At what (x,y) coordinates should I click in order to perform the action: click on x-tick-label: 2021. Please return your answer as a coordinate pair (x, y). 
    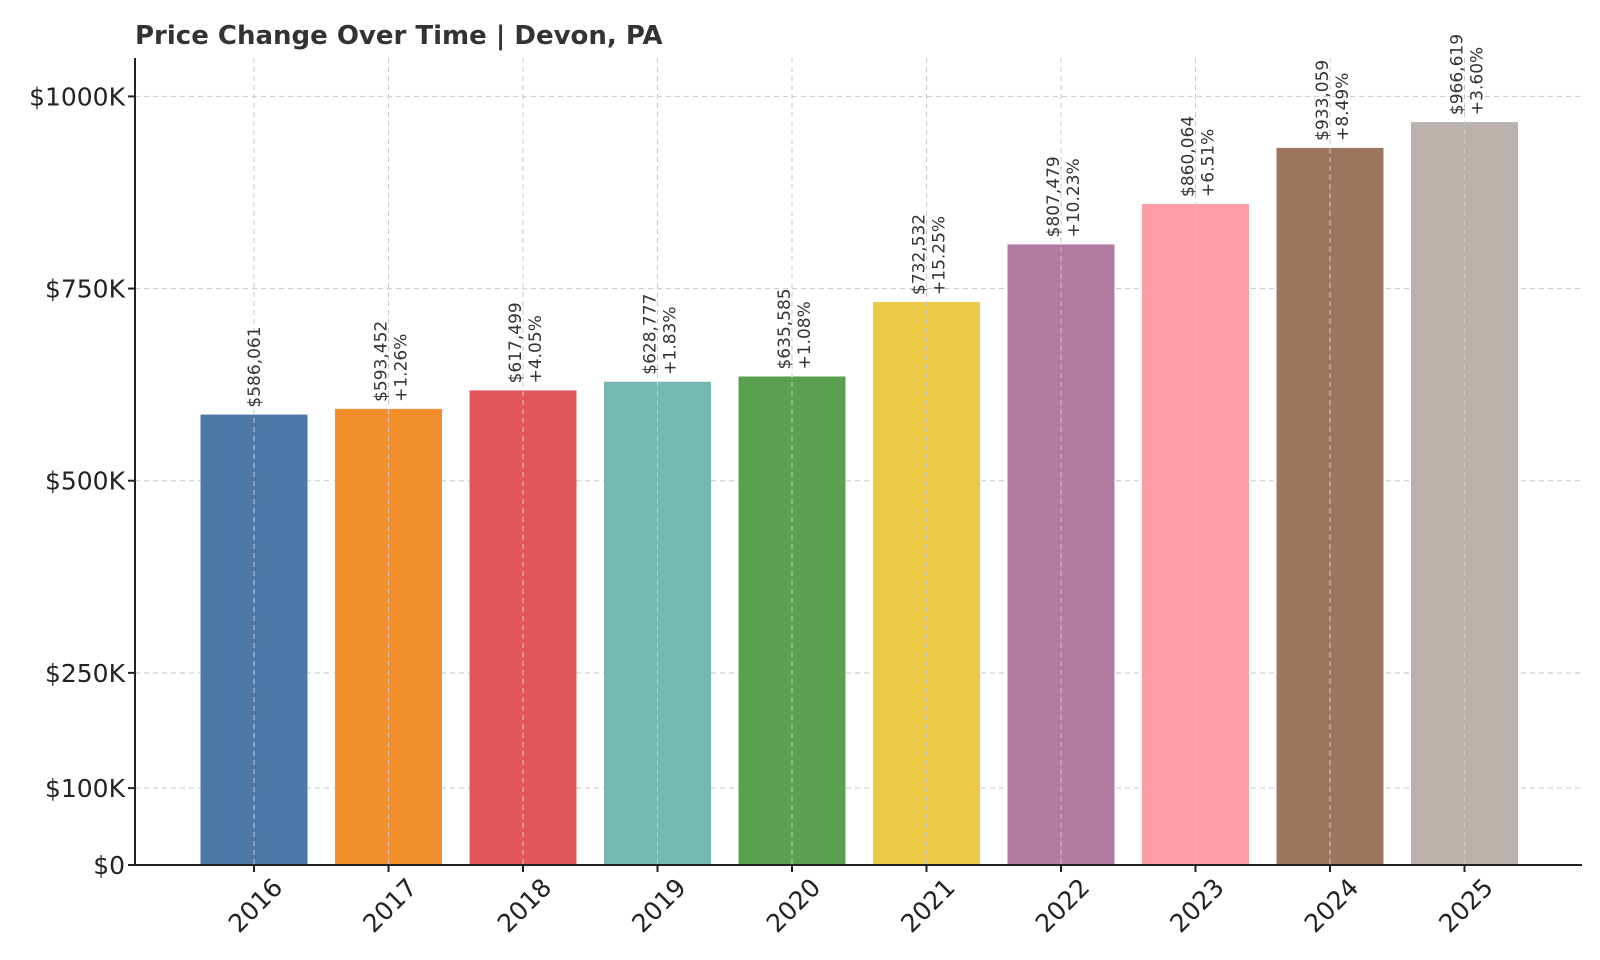
    Looking at the image, I should click on (927, 905).